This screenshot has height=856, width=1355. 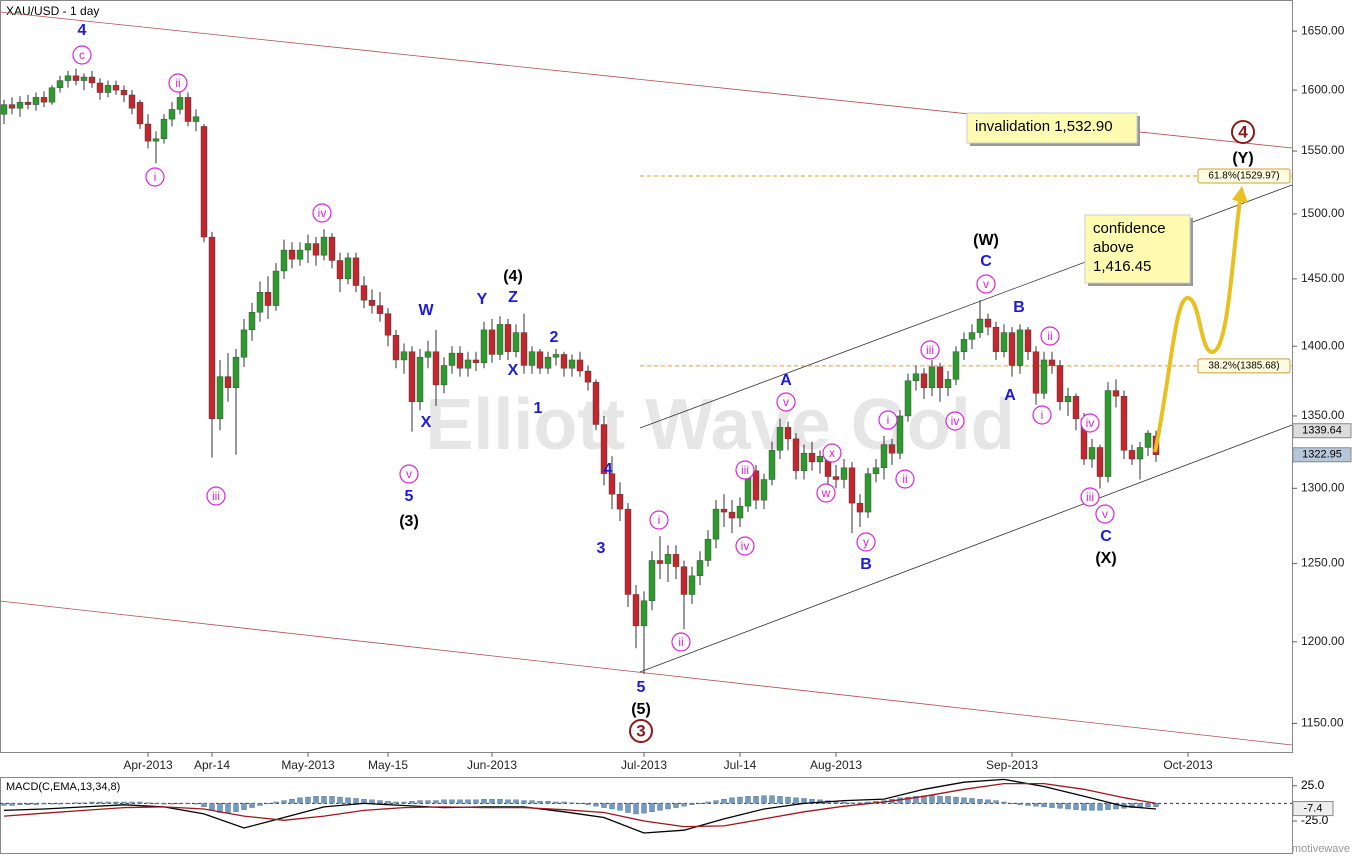 What do you see at coordinates (866, 564) in the screenshot?
I see `wave-label: B` at bounding box center [866, 564].